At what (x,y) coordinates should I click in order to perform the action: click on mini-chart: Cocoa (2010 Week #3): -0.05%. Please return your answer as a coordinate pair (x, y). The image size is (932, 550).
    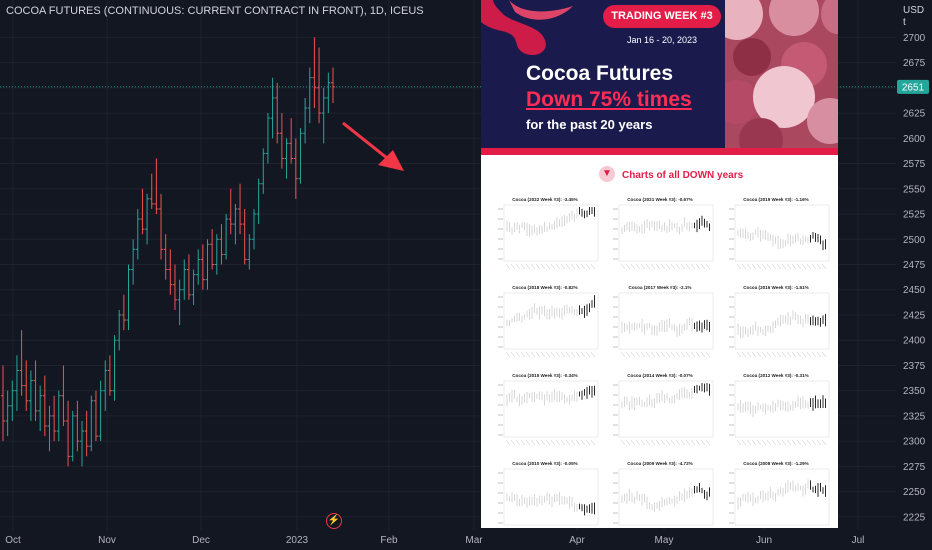
    Looking at the image, I should click on (545, 494).